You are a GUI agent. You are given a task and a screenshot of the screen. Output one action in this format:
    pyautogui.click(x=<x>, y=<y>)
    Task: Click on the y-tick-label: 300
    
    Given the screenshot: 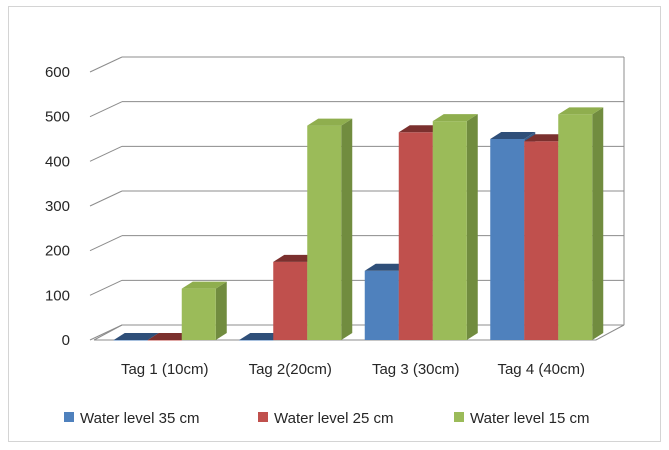 What is the action you would take?
    pyautogui.click(x=57, y=206)
    